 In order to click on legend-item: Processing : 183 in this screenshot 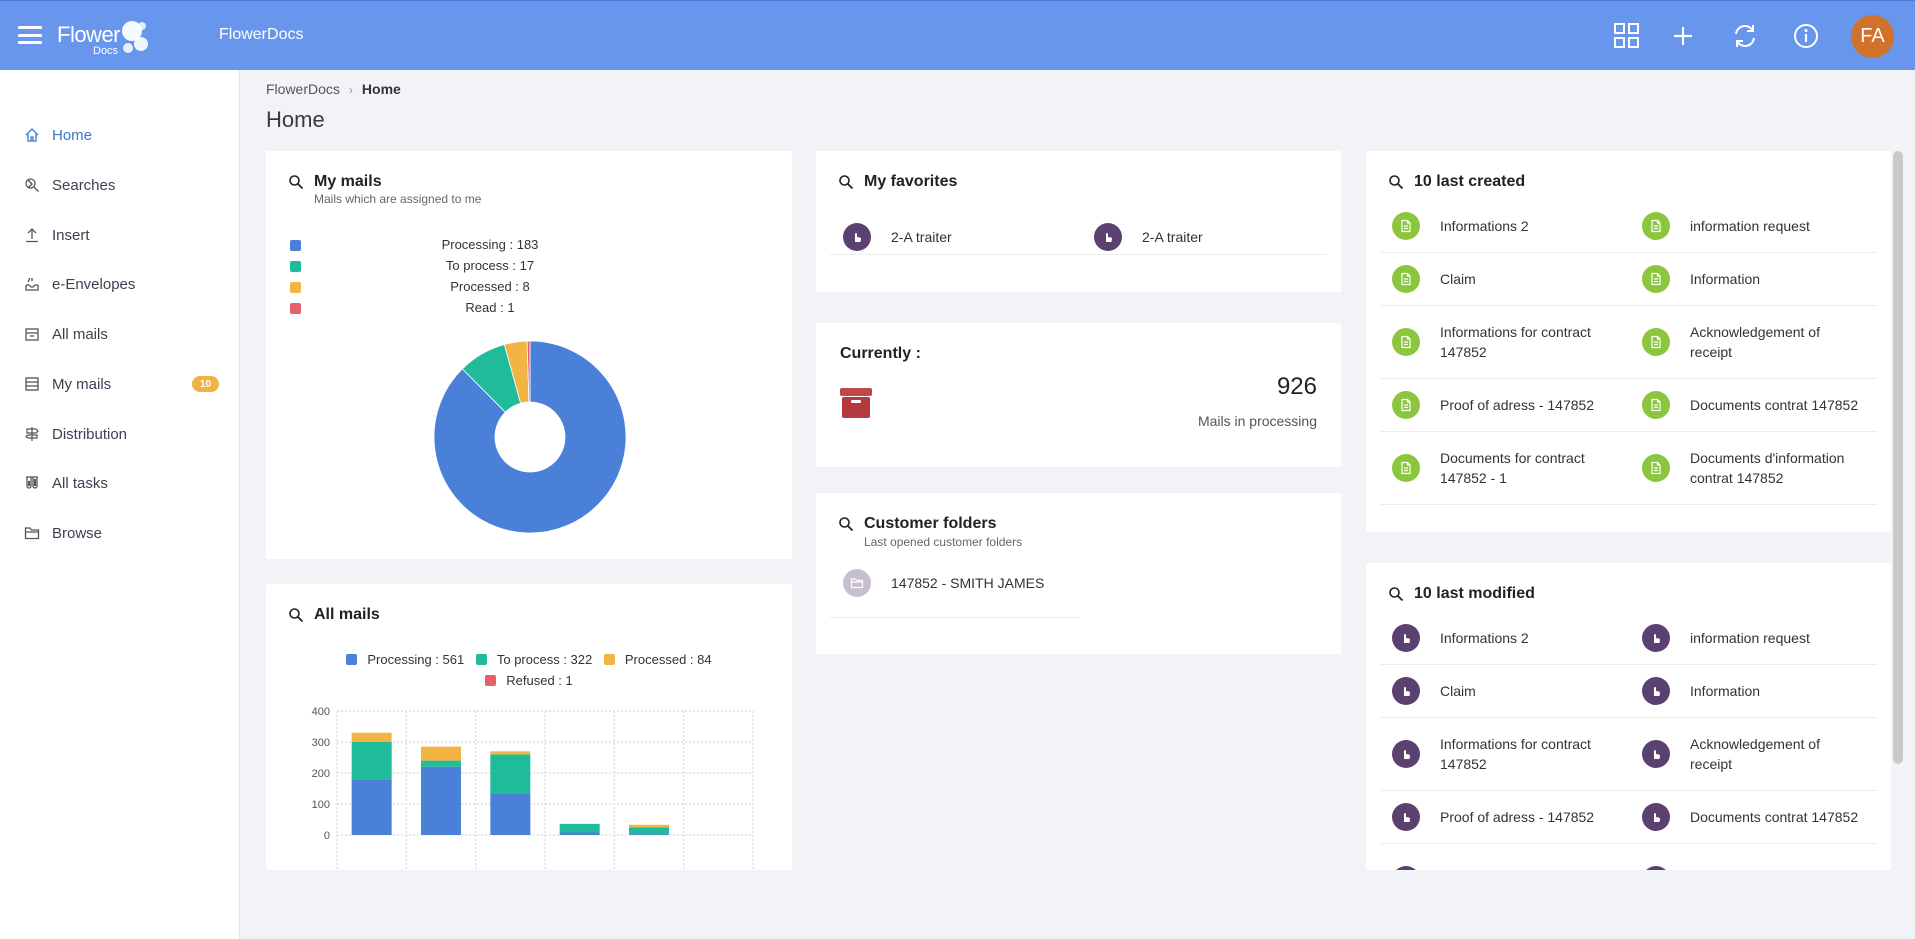, I will do `click(490, 246)`.